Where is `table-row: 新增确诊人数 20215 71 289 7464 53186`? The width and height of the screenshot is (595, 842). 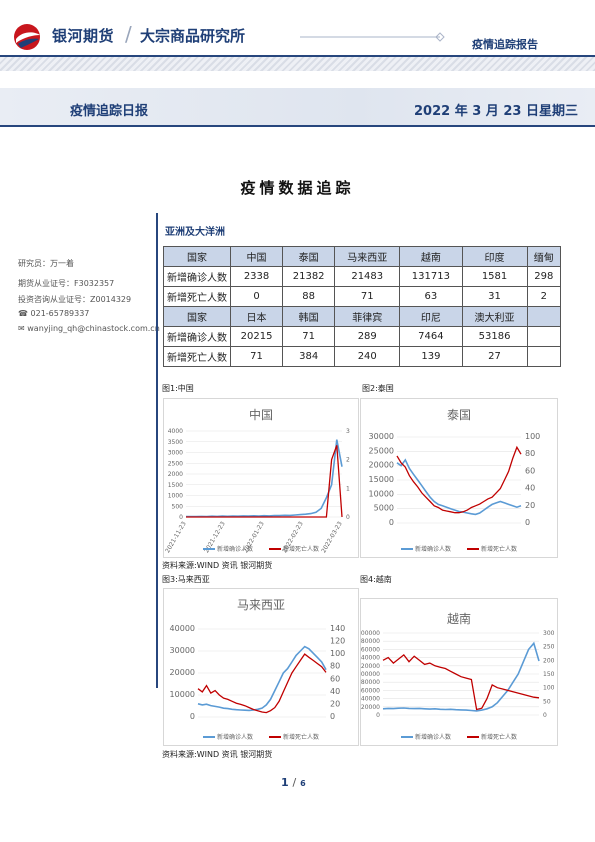
table-row: 新增确诊人数 20215 71 289 7464 53186 is located at coordinates (362, 336).